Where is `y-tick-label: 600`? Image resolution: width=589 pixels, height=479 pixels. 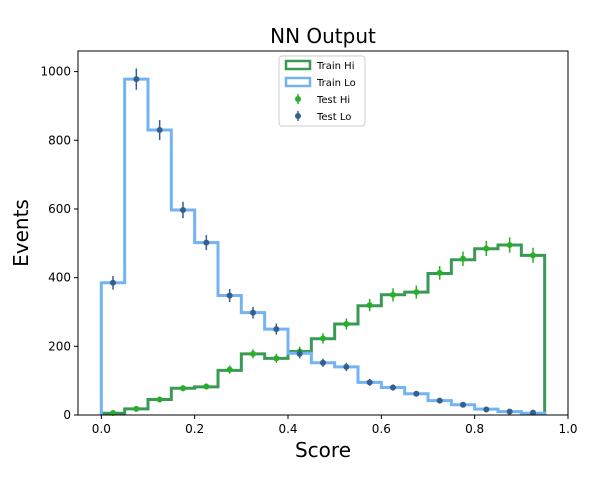 y-tick-label: 600 is located at coordinates (59, 209).